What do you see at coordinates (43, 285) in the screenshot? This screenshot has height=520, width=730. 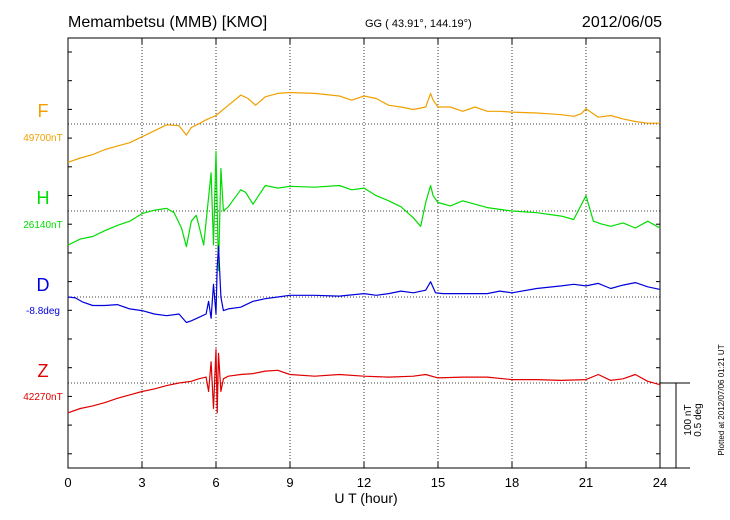 I see `series-name-D: D` at bounding box center [43, 285].